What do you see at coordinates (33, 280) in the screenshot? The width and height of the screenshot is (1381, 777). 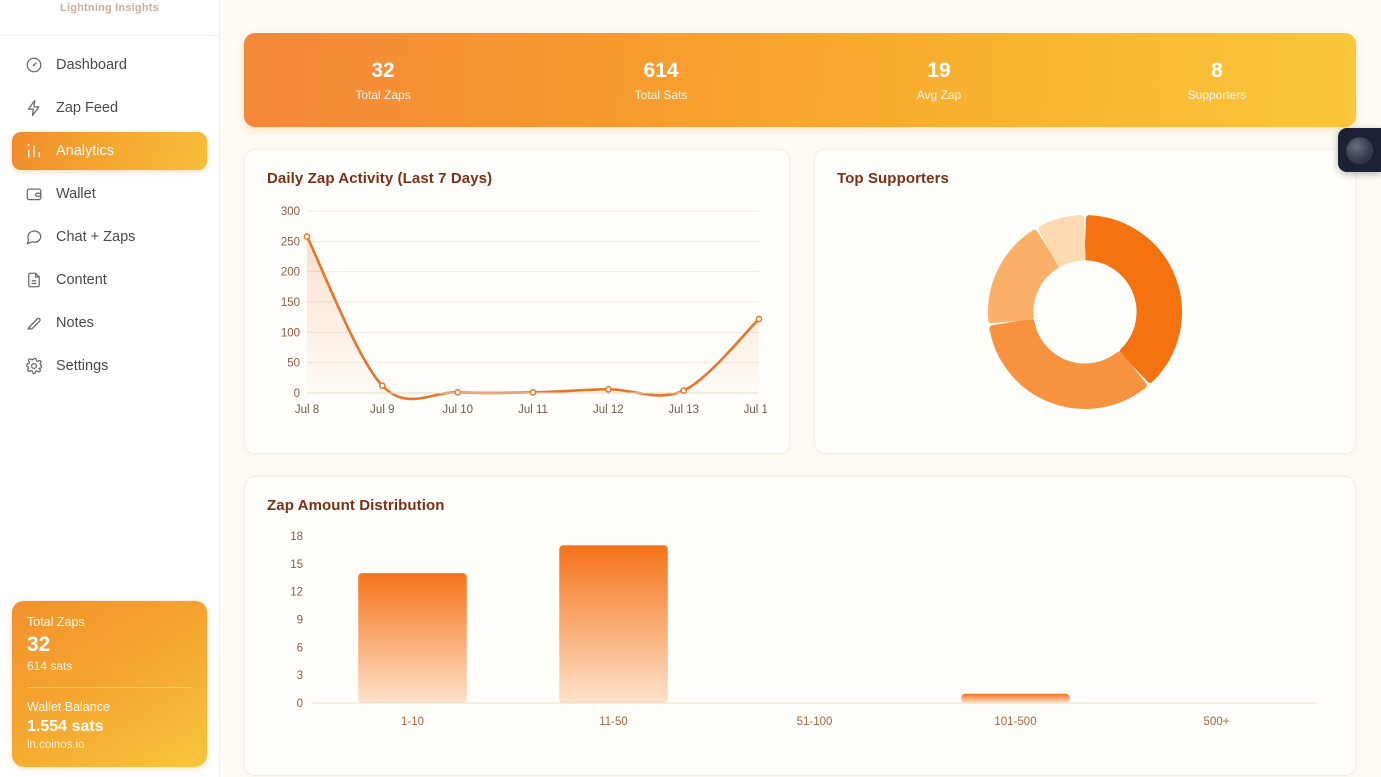 I see `document-icon` at bounding box center [33, 280].